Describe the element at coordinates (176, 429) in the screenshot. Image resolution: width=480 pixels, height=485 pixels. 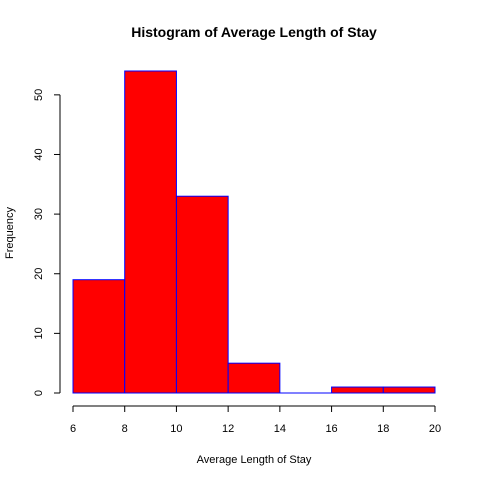
I see `x-tick-label: 10` at that location.